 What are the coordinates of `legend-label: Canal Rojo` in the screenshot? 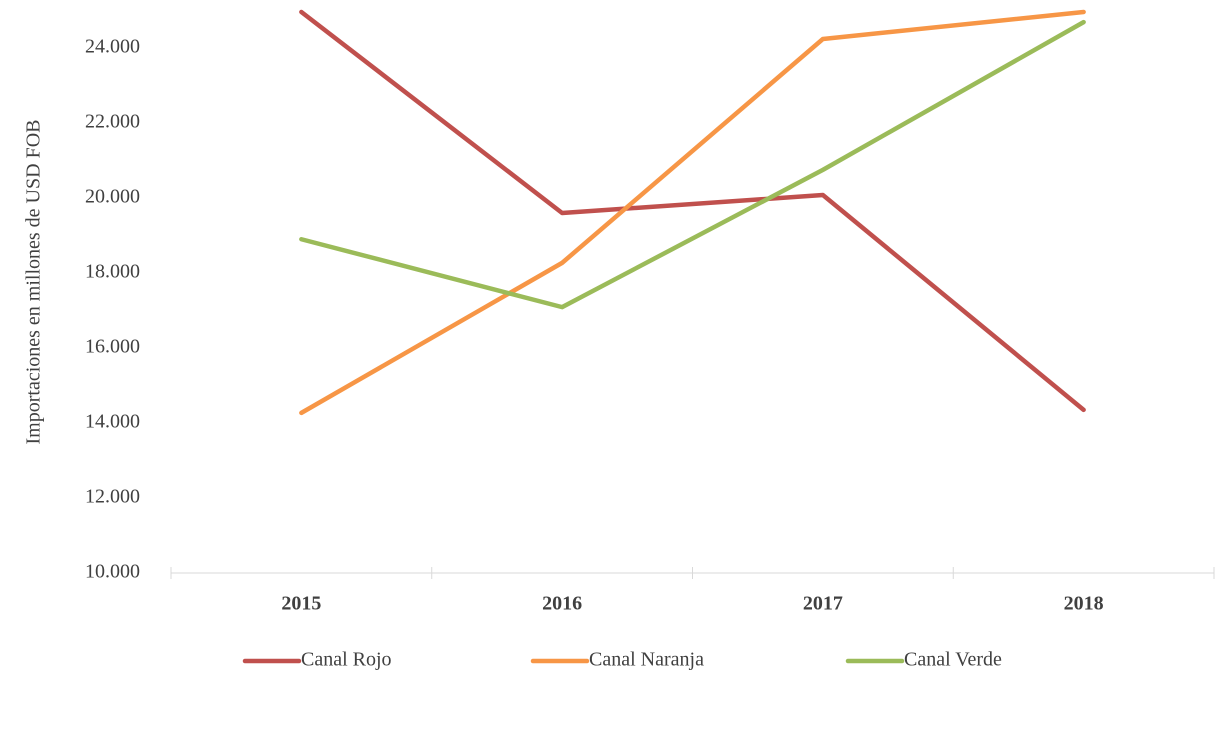 It's located at (346, 660).